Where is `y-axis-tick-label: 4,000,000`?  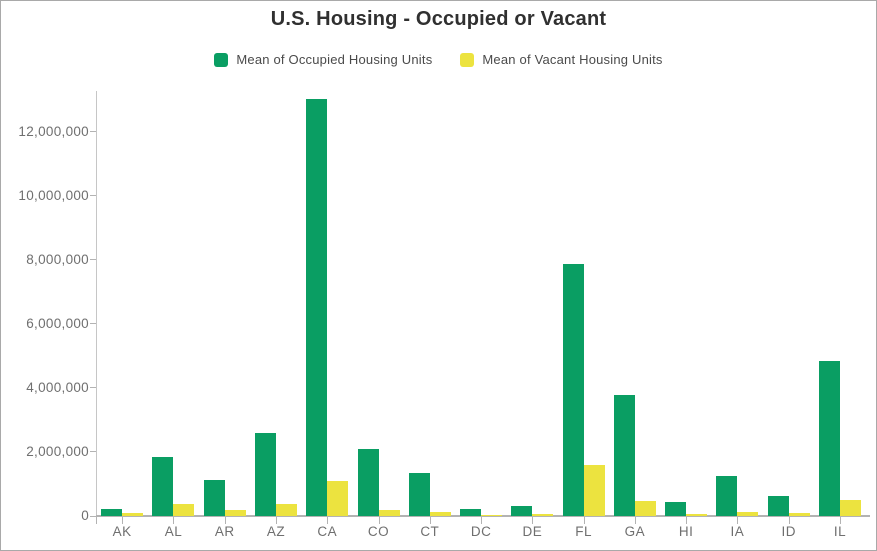
y-axis-tick-label: 4,000,000 is located at coordinates (57, 387).